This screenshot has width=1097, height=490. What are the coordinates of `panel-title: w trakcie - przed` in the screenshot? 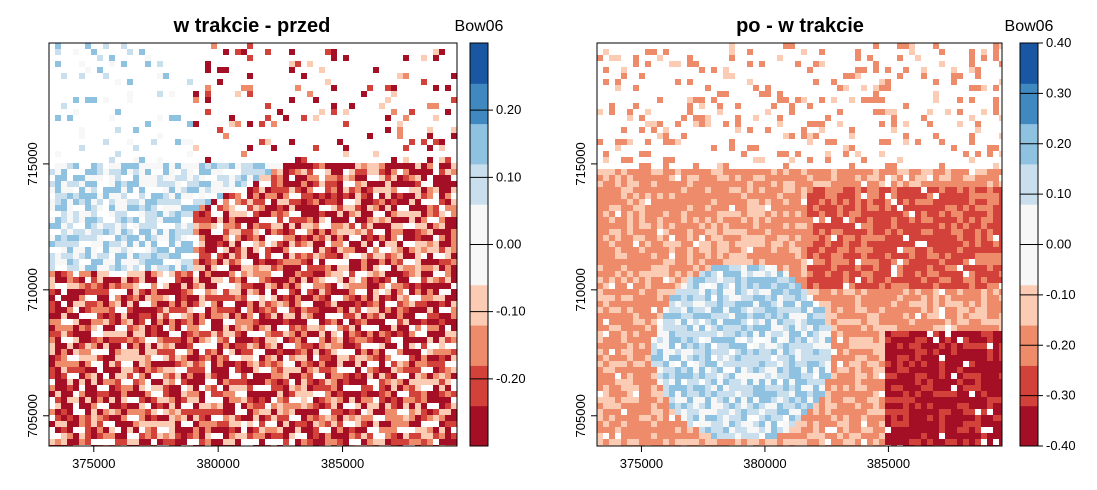 It's located at (252, 26).